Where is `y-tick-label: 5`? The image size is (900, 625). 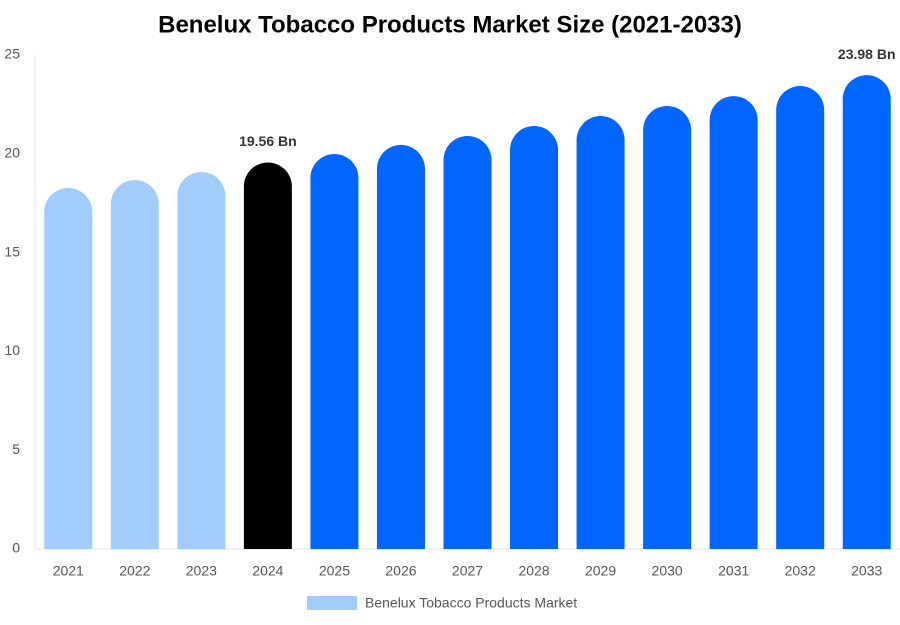
y-tick-label: 5 is located at coordinates (16, 449).